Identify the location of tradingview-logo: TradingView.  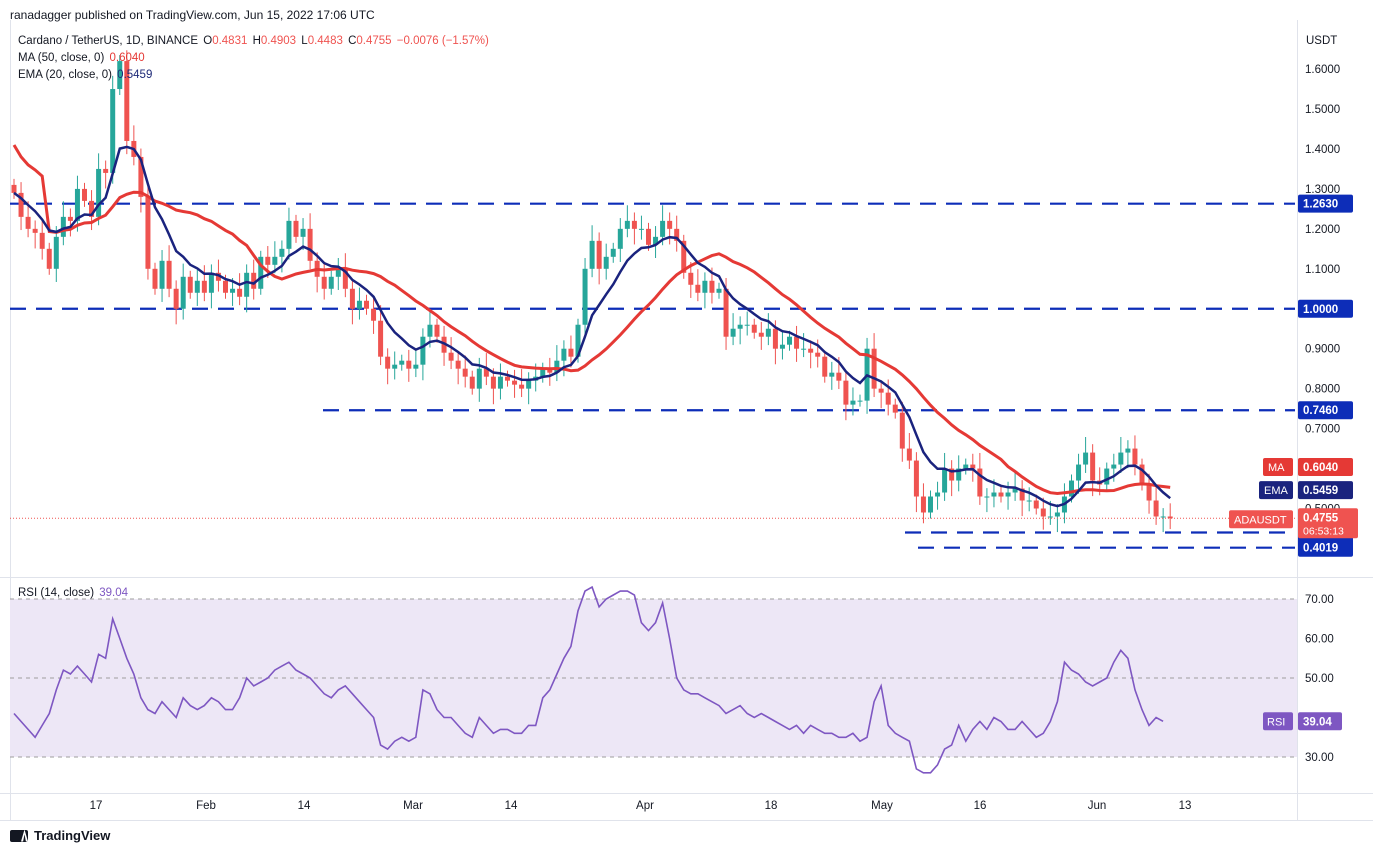
(60, 835).